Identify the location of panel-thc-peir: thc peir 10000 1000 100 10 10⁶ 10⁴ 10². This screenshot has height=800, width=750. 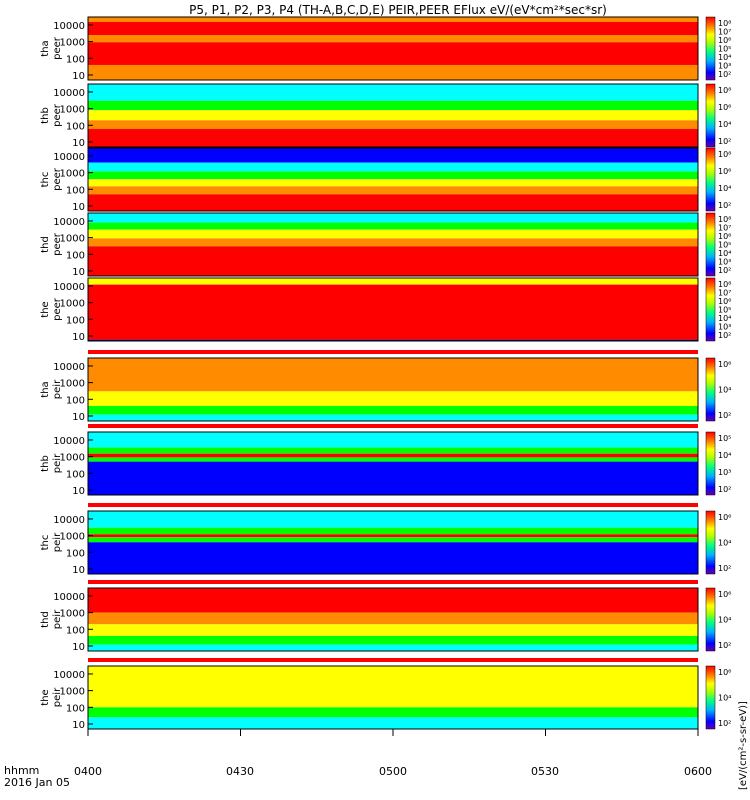
(385, 543).